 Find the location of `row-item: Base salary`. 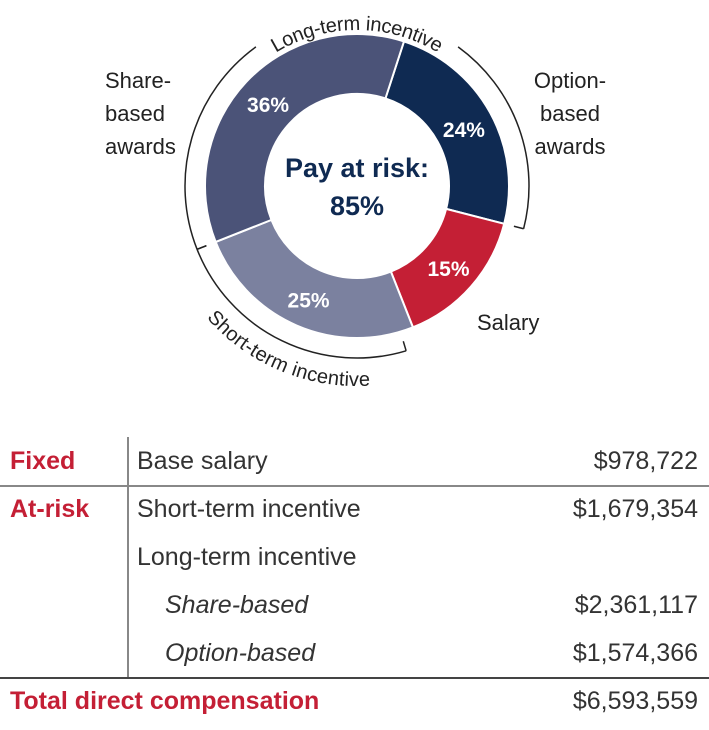

row-item: Base salary is located at coordinates (202, 461).